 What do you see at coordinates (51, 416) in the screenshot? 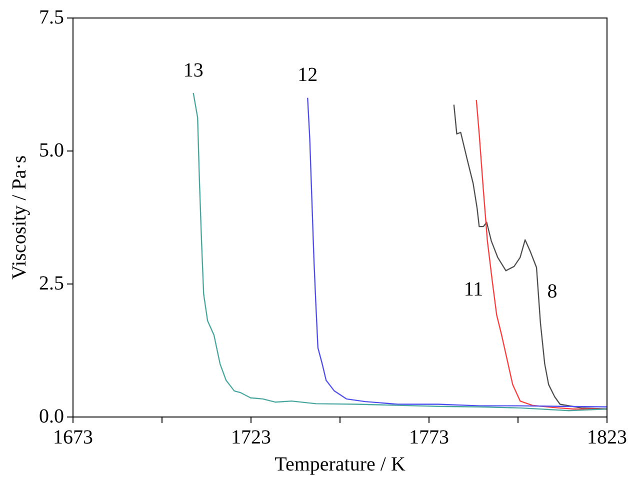
I see `y-tick-label: 0.0` at bounding box center [51, 416].